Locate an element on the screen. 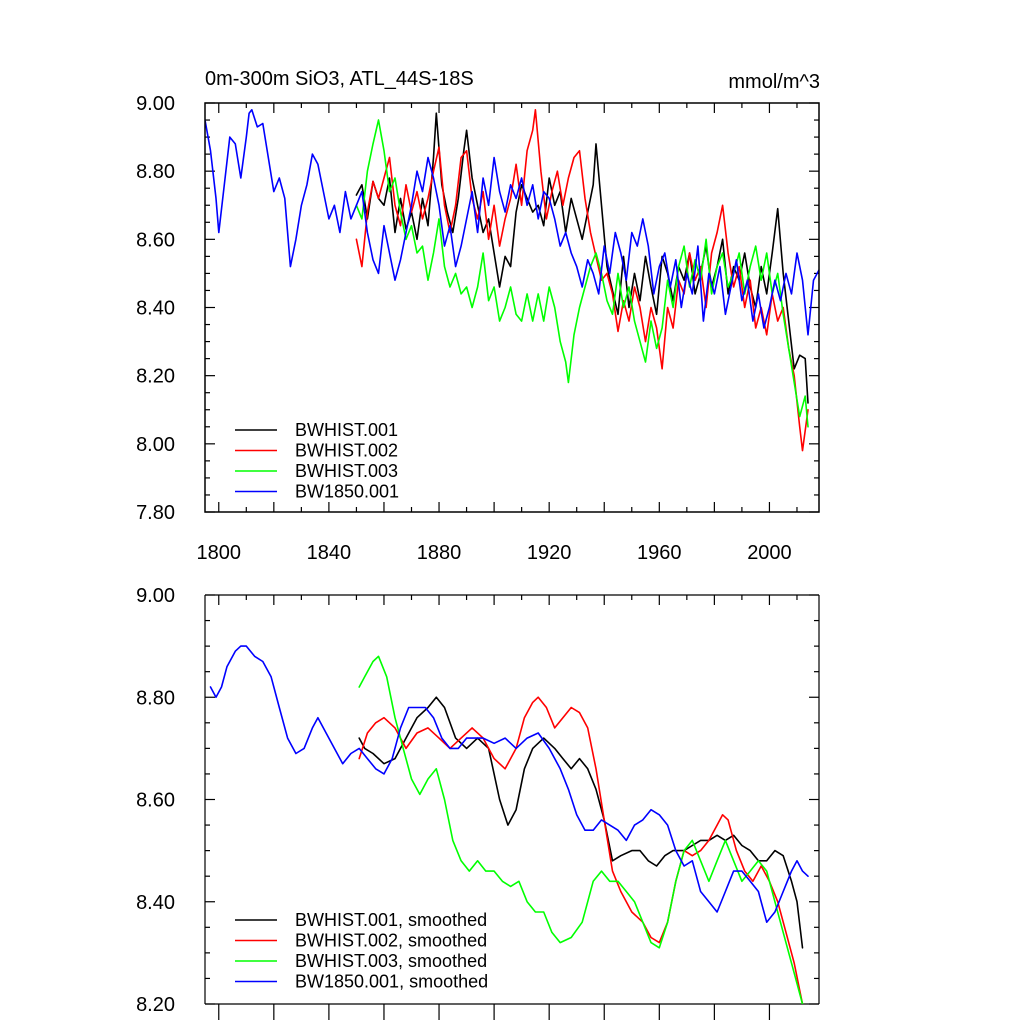  x-tick-label: 1840 is located at coordinates (329, 553).